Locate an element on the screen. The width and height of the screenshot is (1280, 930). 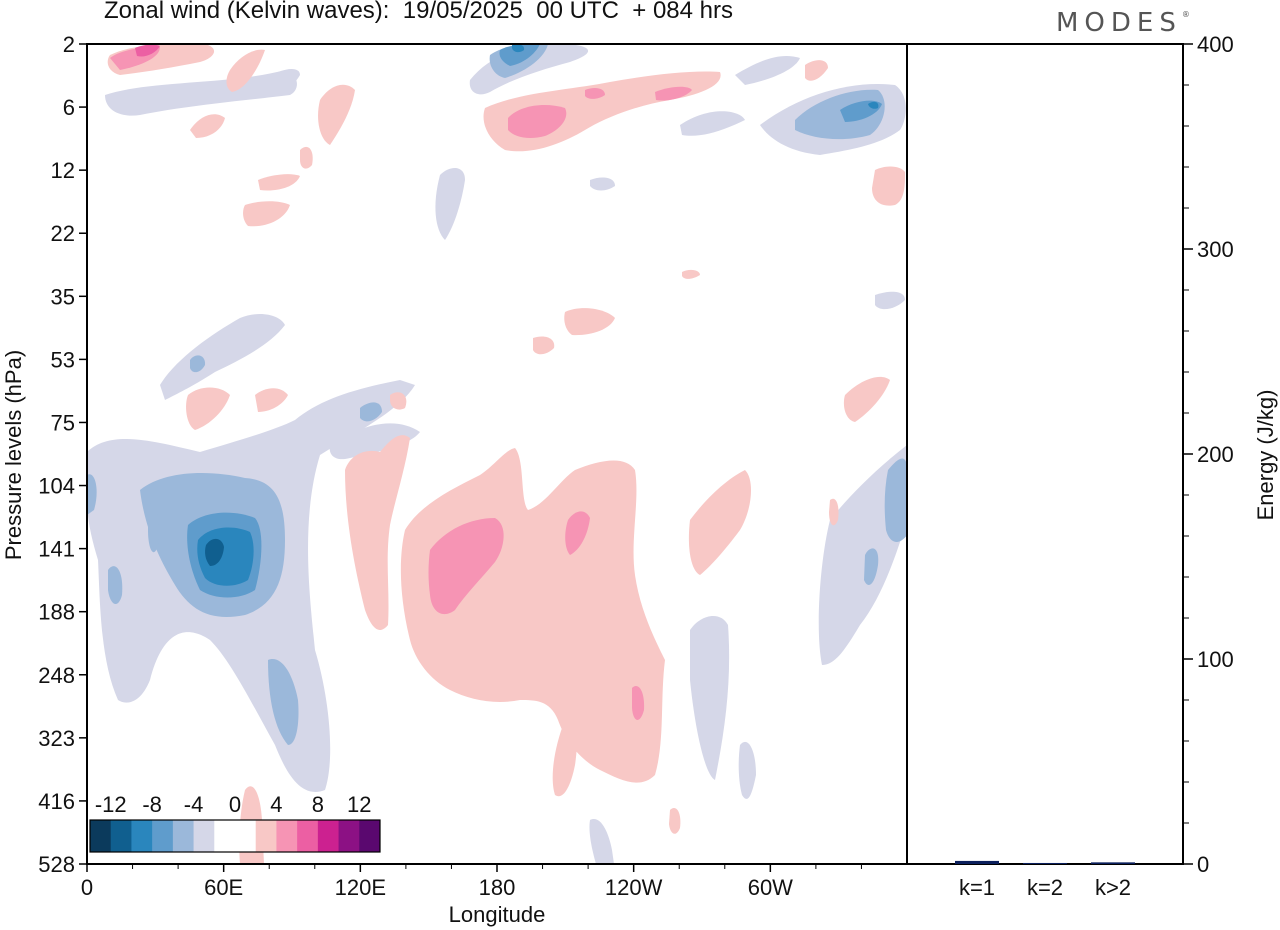
y-tick-label: 12 is located at coordinates (63, 170).